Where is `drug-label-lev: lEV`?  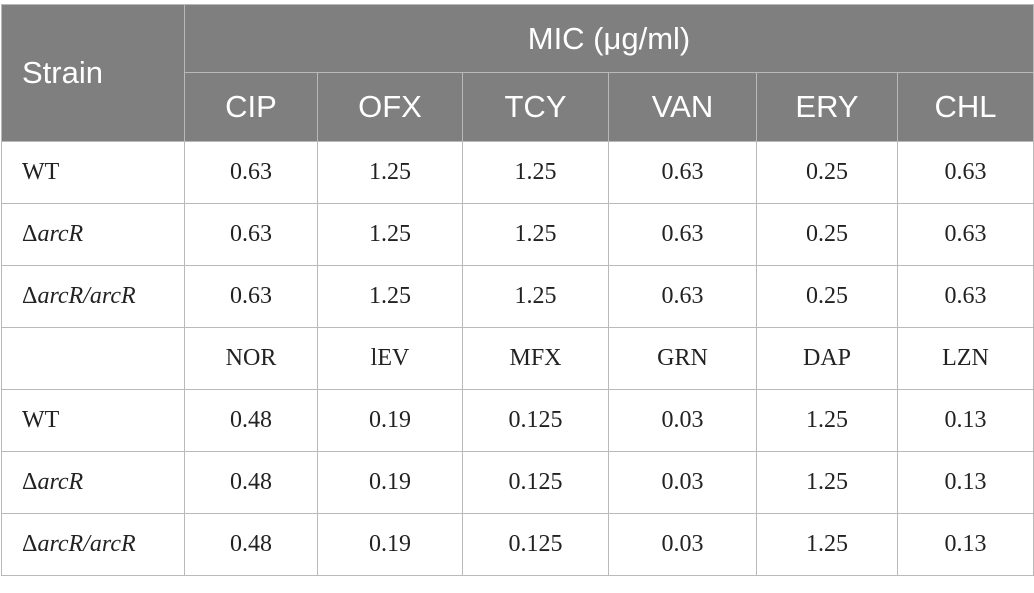 drug-label-lev: lEV is located at coordinates (390, 358).